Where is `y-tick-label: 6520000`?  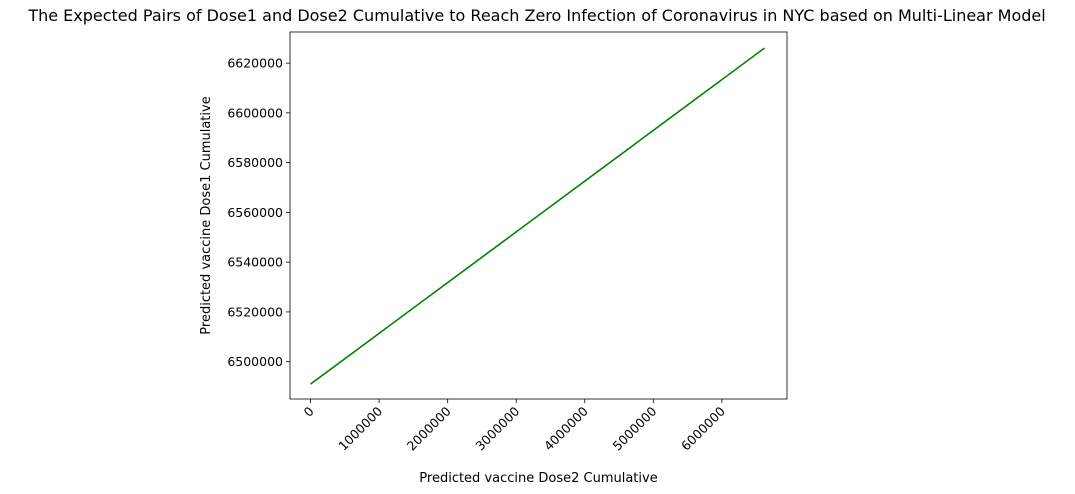
y-tick-label: 6520000 is located at coordinates (255, 311).